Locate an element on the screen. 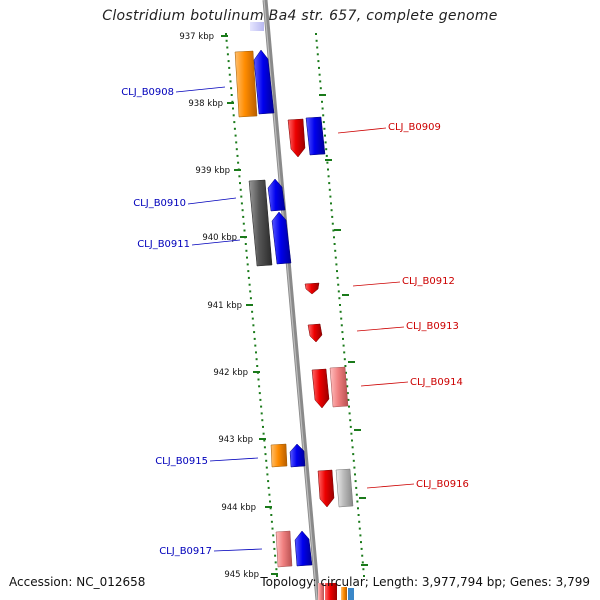  gene-CLJ_B0912 is located at coordinates (312, 288).